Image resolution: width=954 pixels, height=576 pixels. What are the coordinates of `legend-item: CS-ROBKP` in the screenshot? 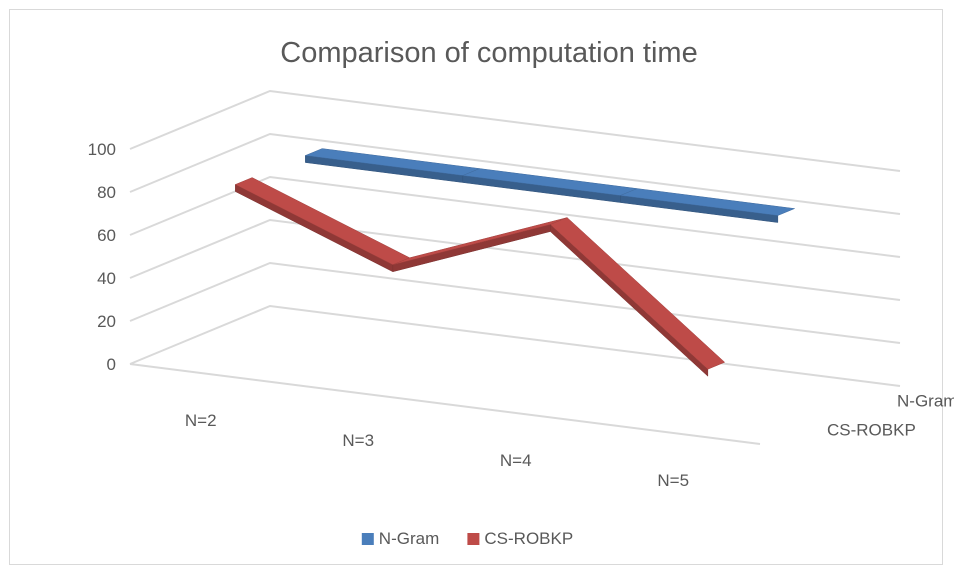 It's located at (520, 538).